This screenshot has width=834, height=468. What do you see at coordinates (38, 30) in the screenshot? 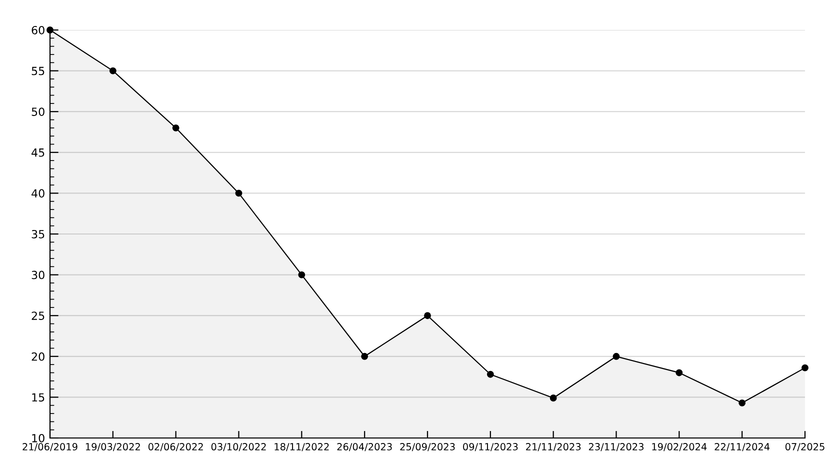
I see `y-tick-label: 60` at bounding box center [38, 30].